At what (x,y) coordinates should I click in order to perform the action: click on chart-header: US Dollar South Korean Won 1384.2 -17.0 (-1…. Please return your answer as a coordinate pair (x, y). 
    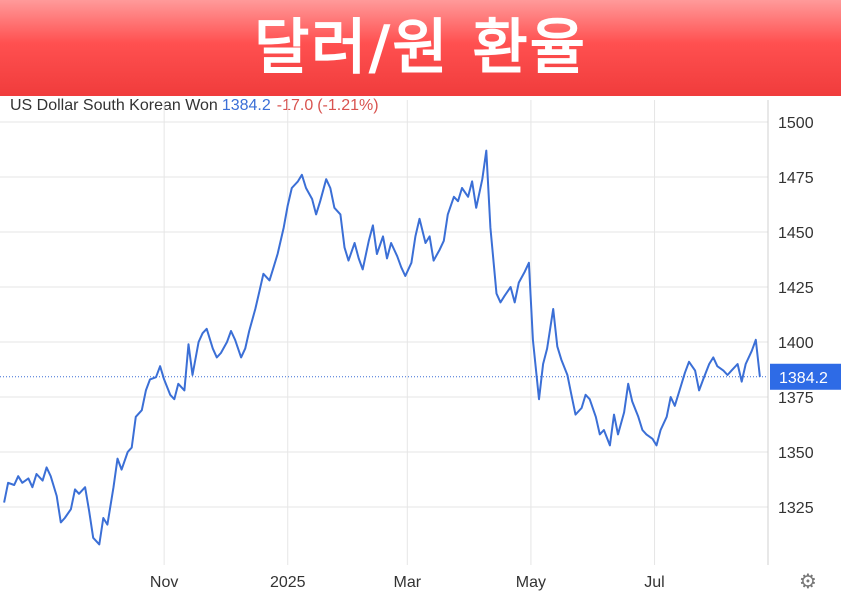
    Looking at the image, I should click on (194, 106).